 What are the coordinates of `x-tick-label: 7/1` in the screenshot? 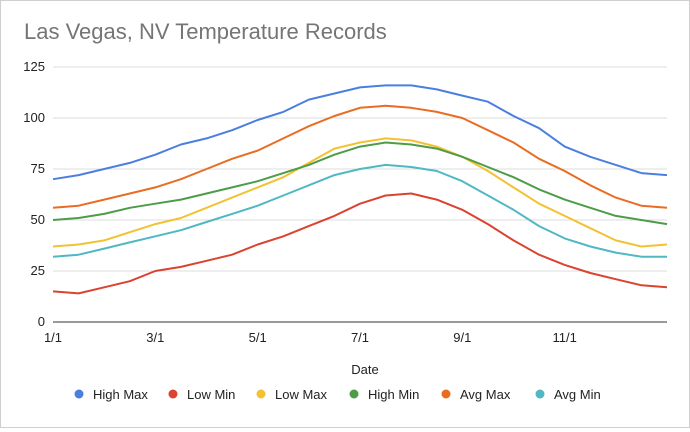 It's located at (360, 337).